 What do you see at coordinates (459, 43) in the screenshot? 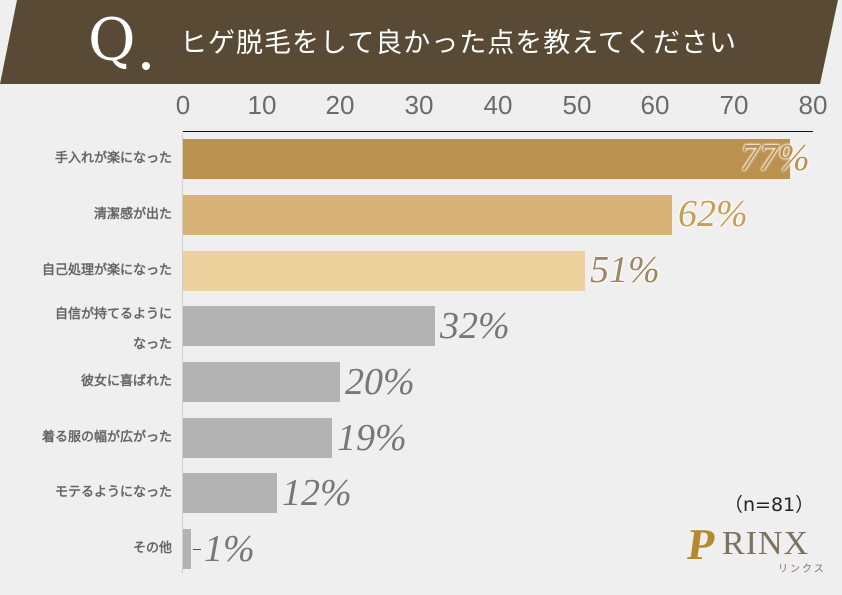
I see `question-title: ヒゲ脱毛をして良かった点を教えてください` at bounding box center [459, 43].